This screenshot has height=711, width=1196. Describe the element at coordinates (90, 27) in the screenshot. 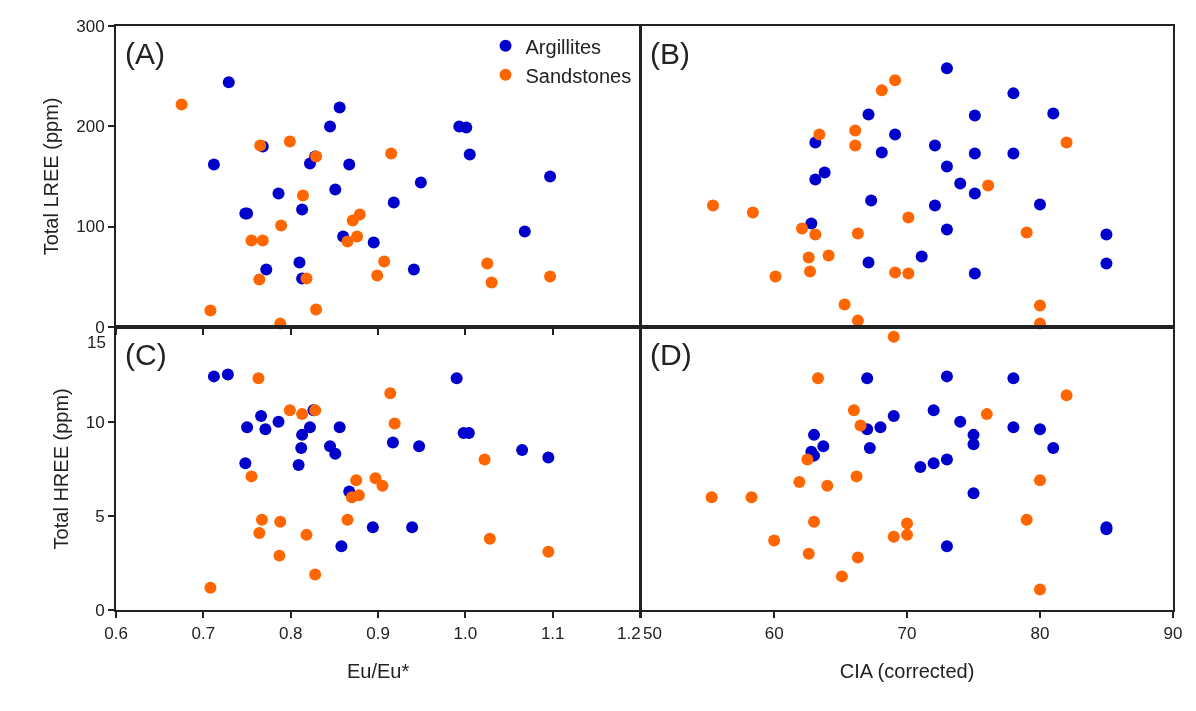

I see `y-tick-label: 300` at that location.